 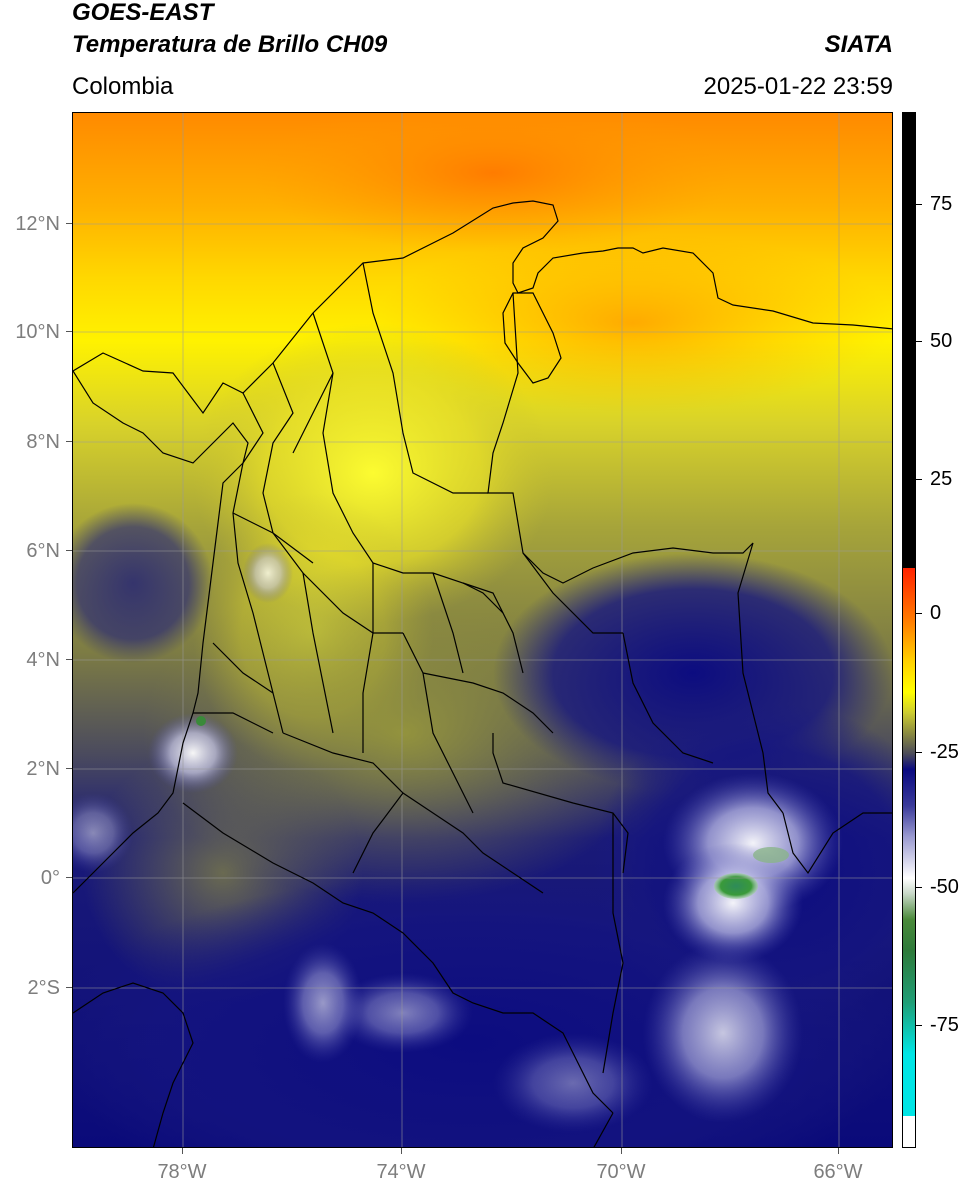 I want to click on lon-label-78w: 78°W, so click(x=182, y=1172).